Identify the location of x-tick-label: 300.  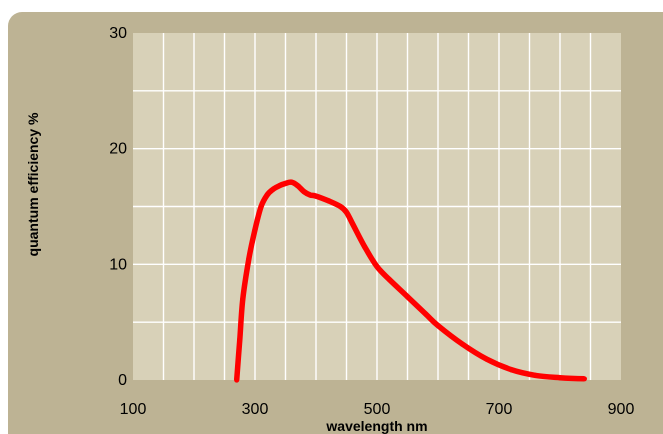
(255, 409).